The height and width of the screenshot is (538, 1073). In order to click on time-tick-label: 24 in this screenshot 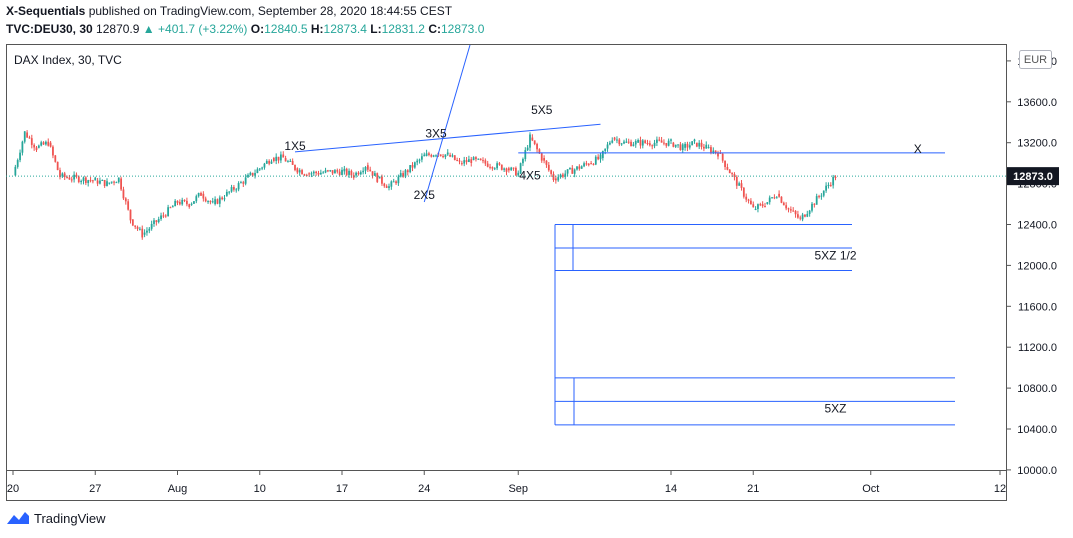, I will do `click(424, 489)`.